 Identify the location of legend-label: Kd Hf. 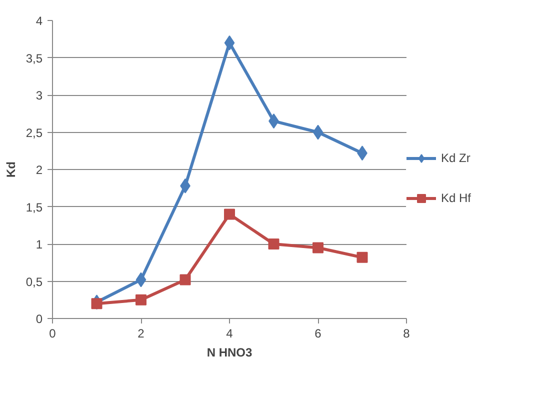
(456, 198).